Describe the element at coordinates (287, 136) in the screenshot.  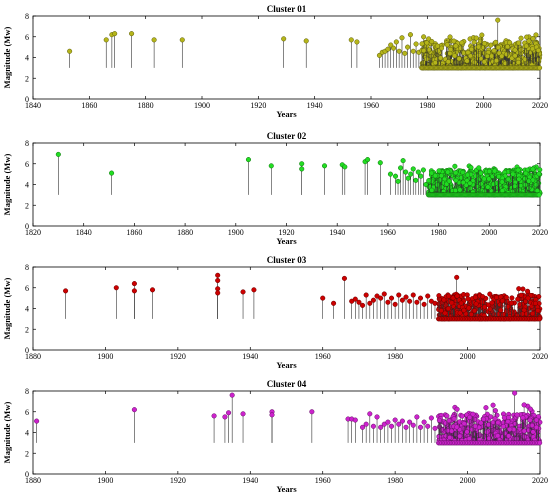
I see `chart-title: Cluster 02` at that location.